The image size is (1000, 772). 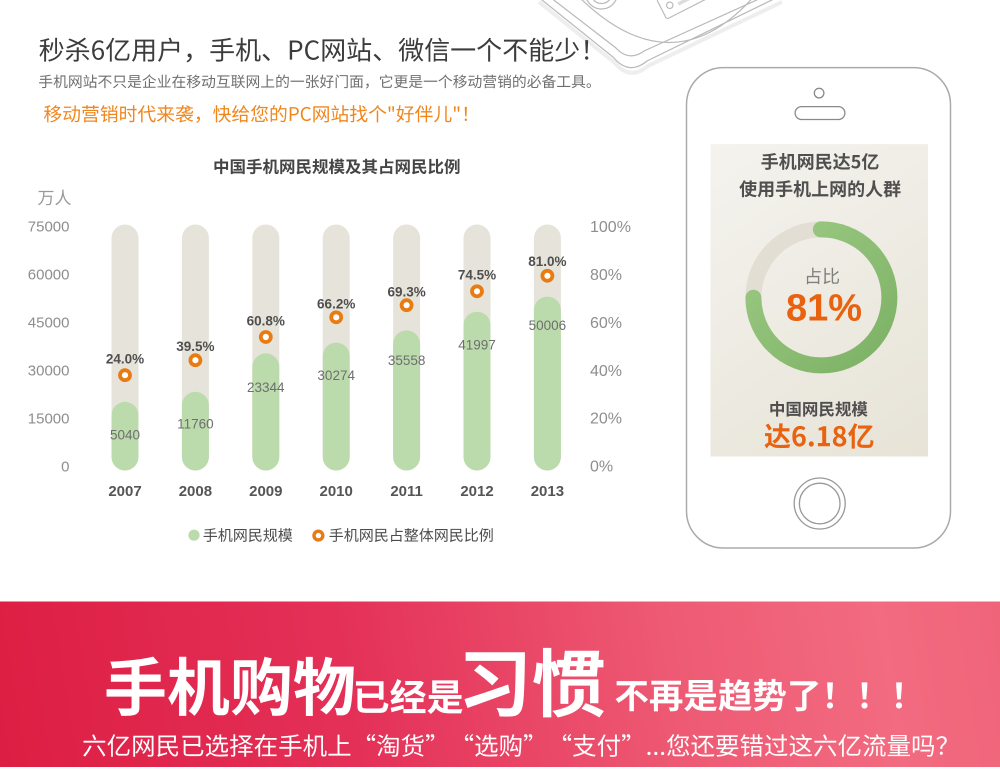 What do you see at coordinates (407, 360) in the screenshot?
I see `svg-text: 35558` at bounding box center [407, 360].